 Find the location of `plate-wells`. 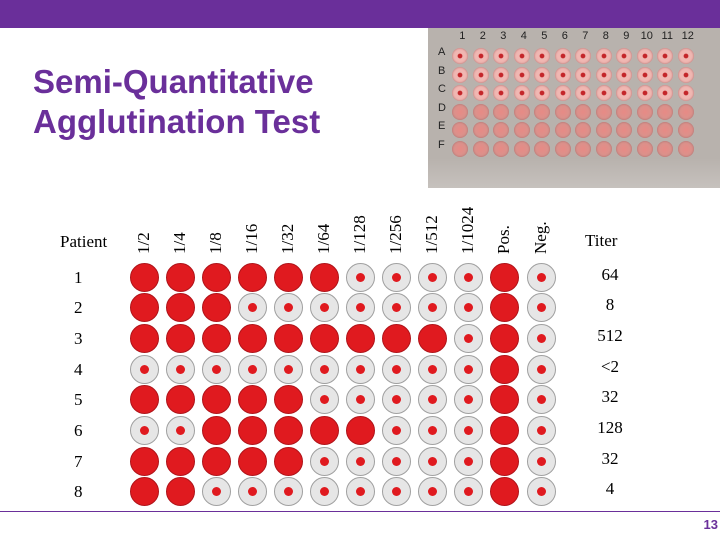

plate-wells is located at coordinates (575, 103).